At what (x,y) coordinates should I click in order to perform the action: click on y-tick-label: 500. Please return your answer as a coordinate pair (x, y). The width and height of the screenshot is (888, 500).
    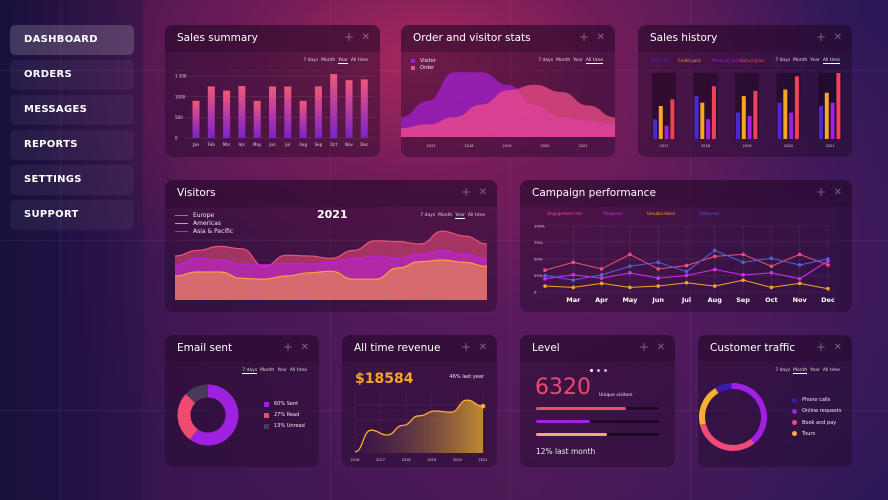
    Looking at the image, I should click on (179, 117).